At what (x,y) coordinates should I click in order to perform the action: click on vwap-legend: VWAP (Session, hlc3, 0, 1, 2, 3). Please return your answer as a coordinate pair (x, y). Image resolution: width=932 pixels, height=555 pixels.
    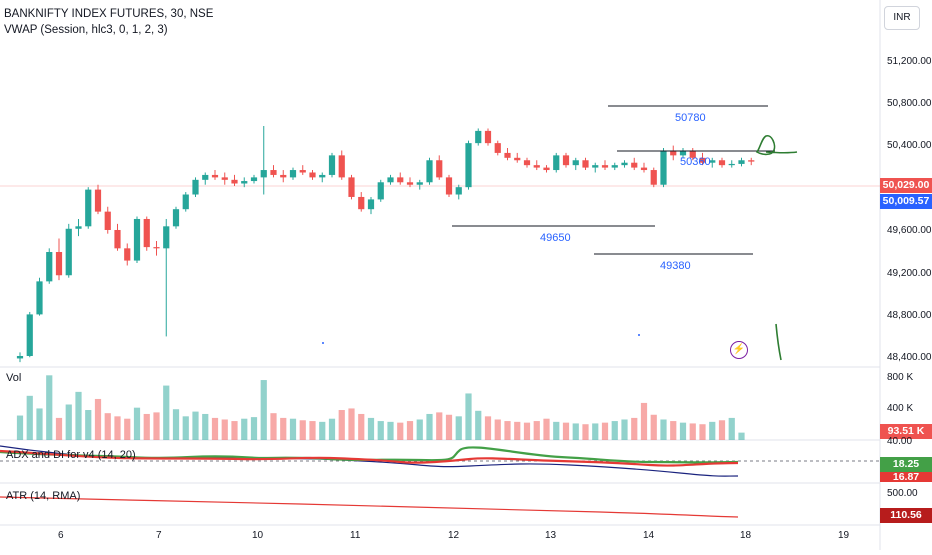
    Looking at the image, I should click on (86, 30).